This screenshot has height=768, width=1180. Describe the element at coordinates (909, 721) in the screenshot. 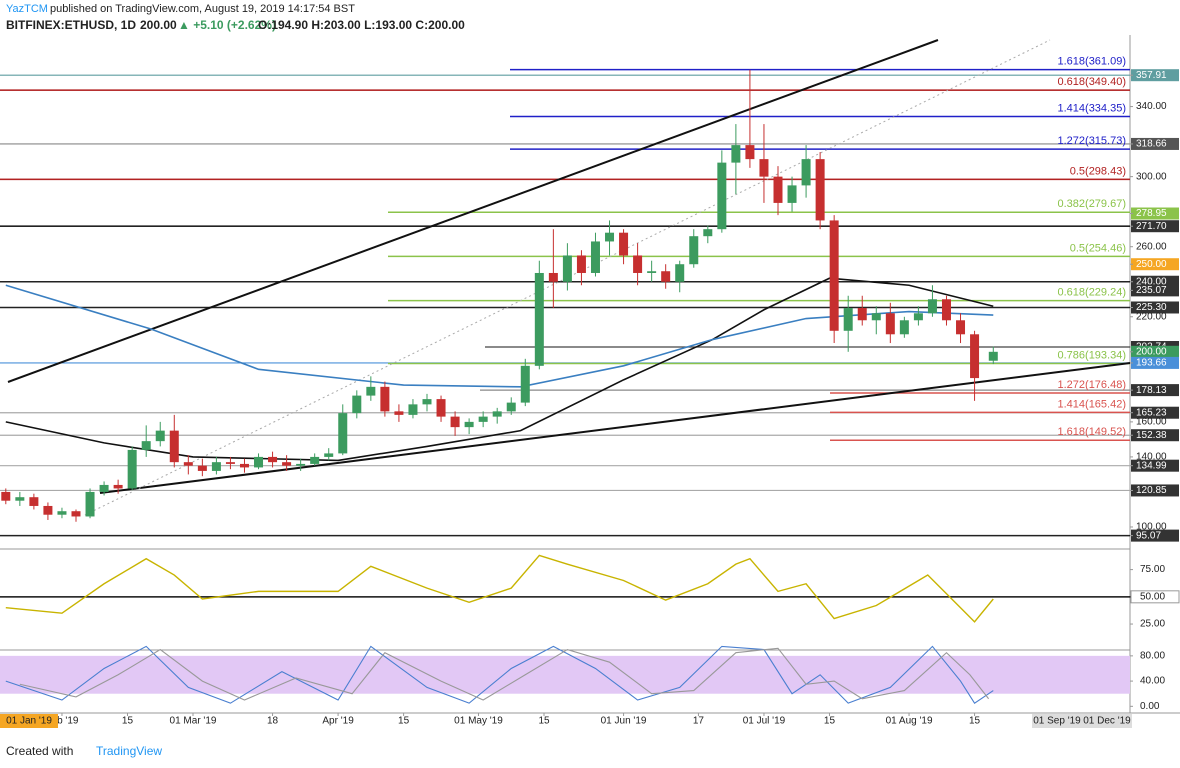

I see `time-label: 01 Aug '19` at that location.